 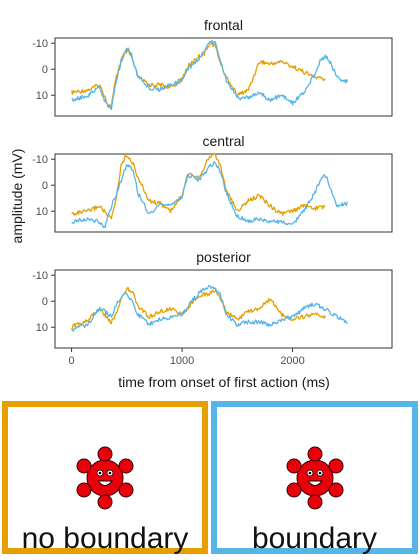 I want to click on series-line-no-boundary-central, so click(x=198, y=186).